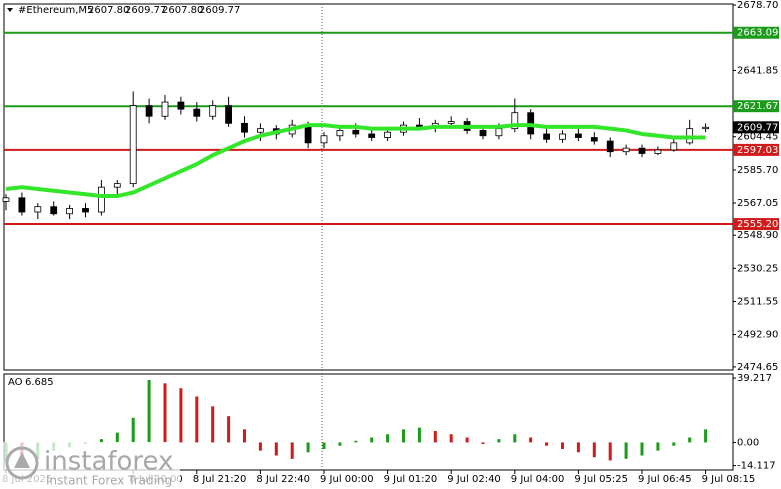 This screenshot has height=489, width=781. I want to click on watermark-logo, so click(22, 463).